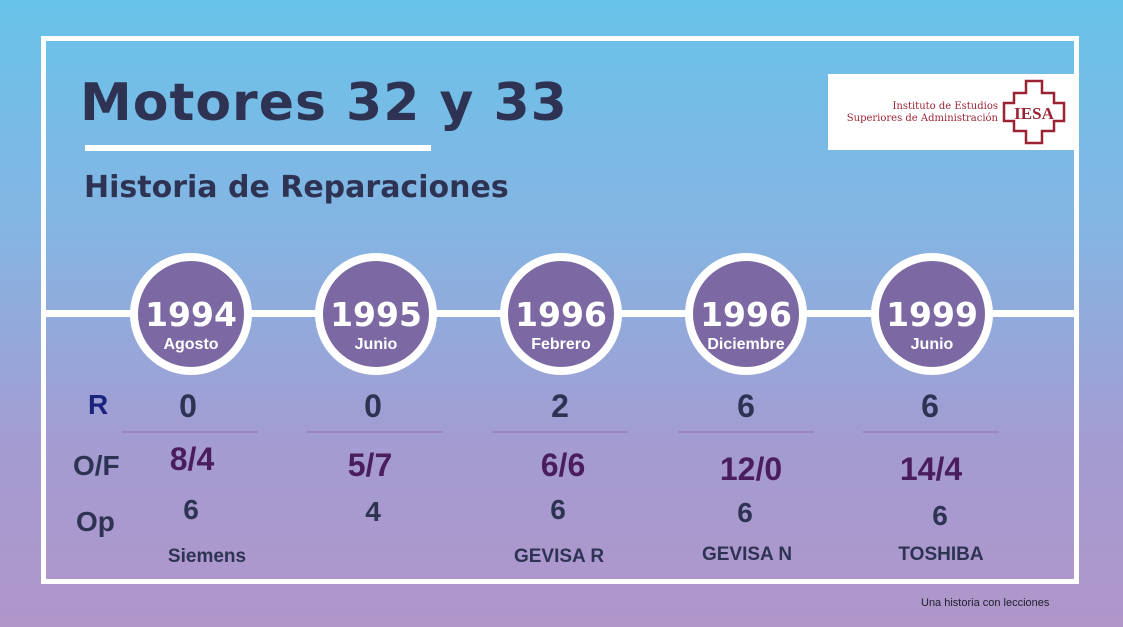 This screenshot has width=1123, height=627. I want to click on title-underline, so click(258, 148).